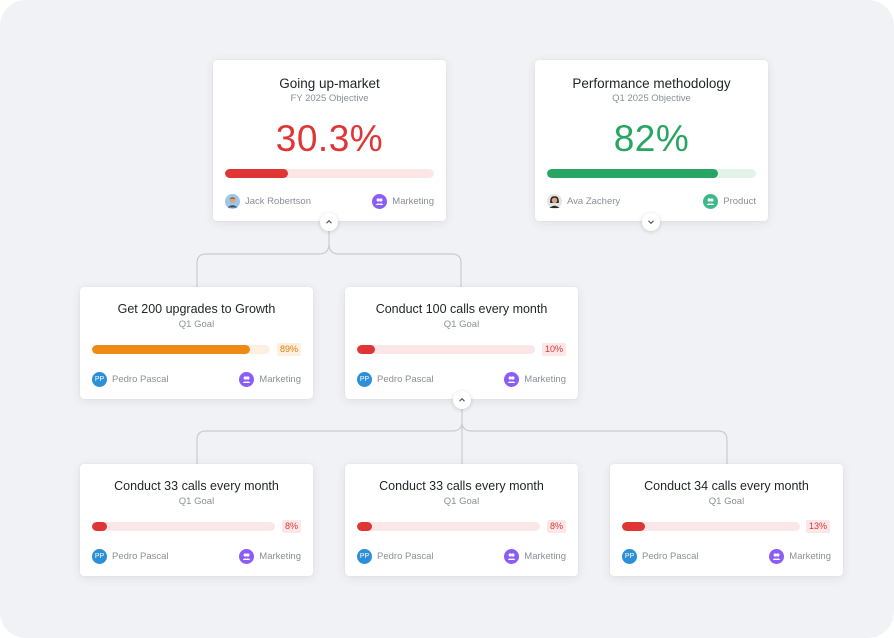  Describe the element at coordinates (651, 98) in the screenshot. I see `objective-period: Q1 2025 Objective` at that location.